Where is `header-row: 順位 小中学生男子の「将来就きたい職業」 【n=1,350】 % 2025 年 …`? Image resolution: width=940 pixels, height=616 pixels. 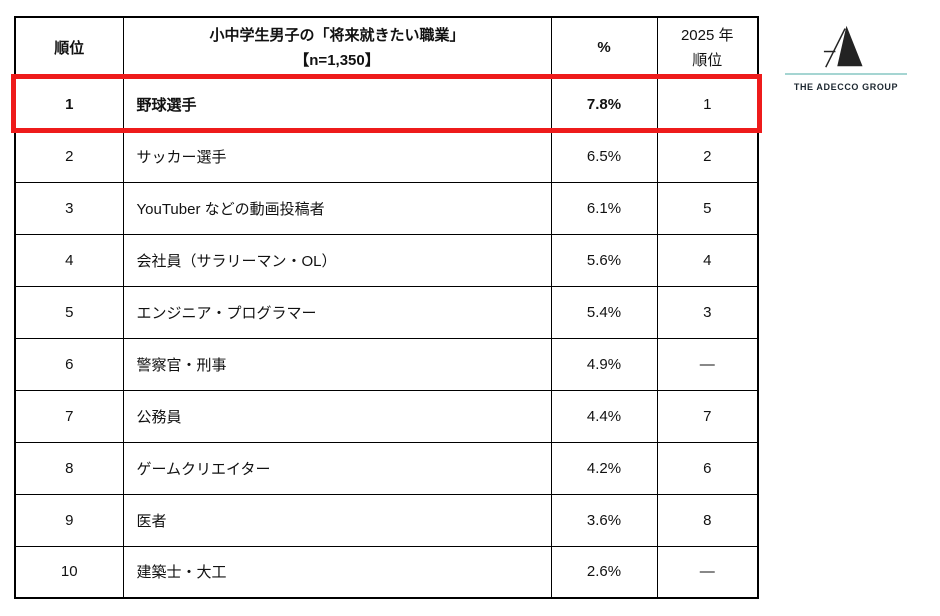 header-row: 順位 小中学生男子の「将来就きたい職業」 【n=1,350】 % 2025 年 … is located at coordinates (386, 47).